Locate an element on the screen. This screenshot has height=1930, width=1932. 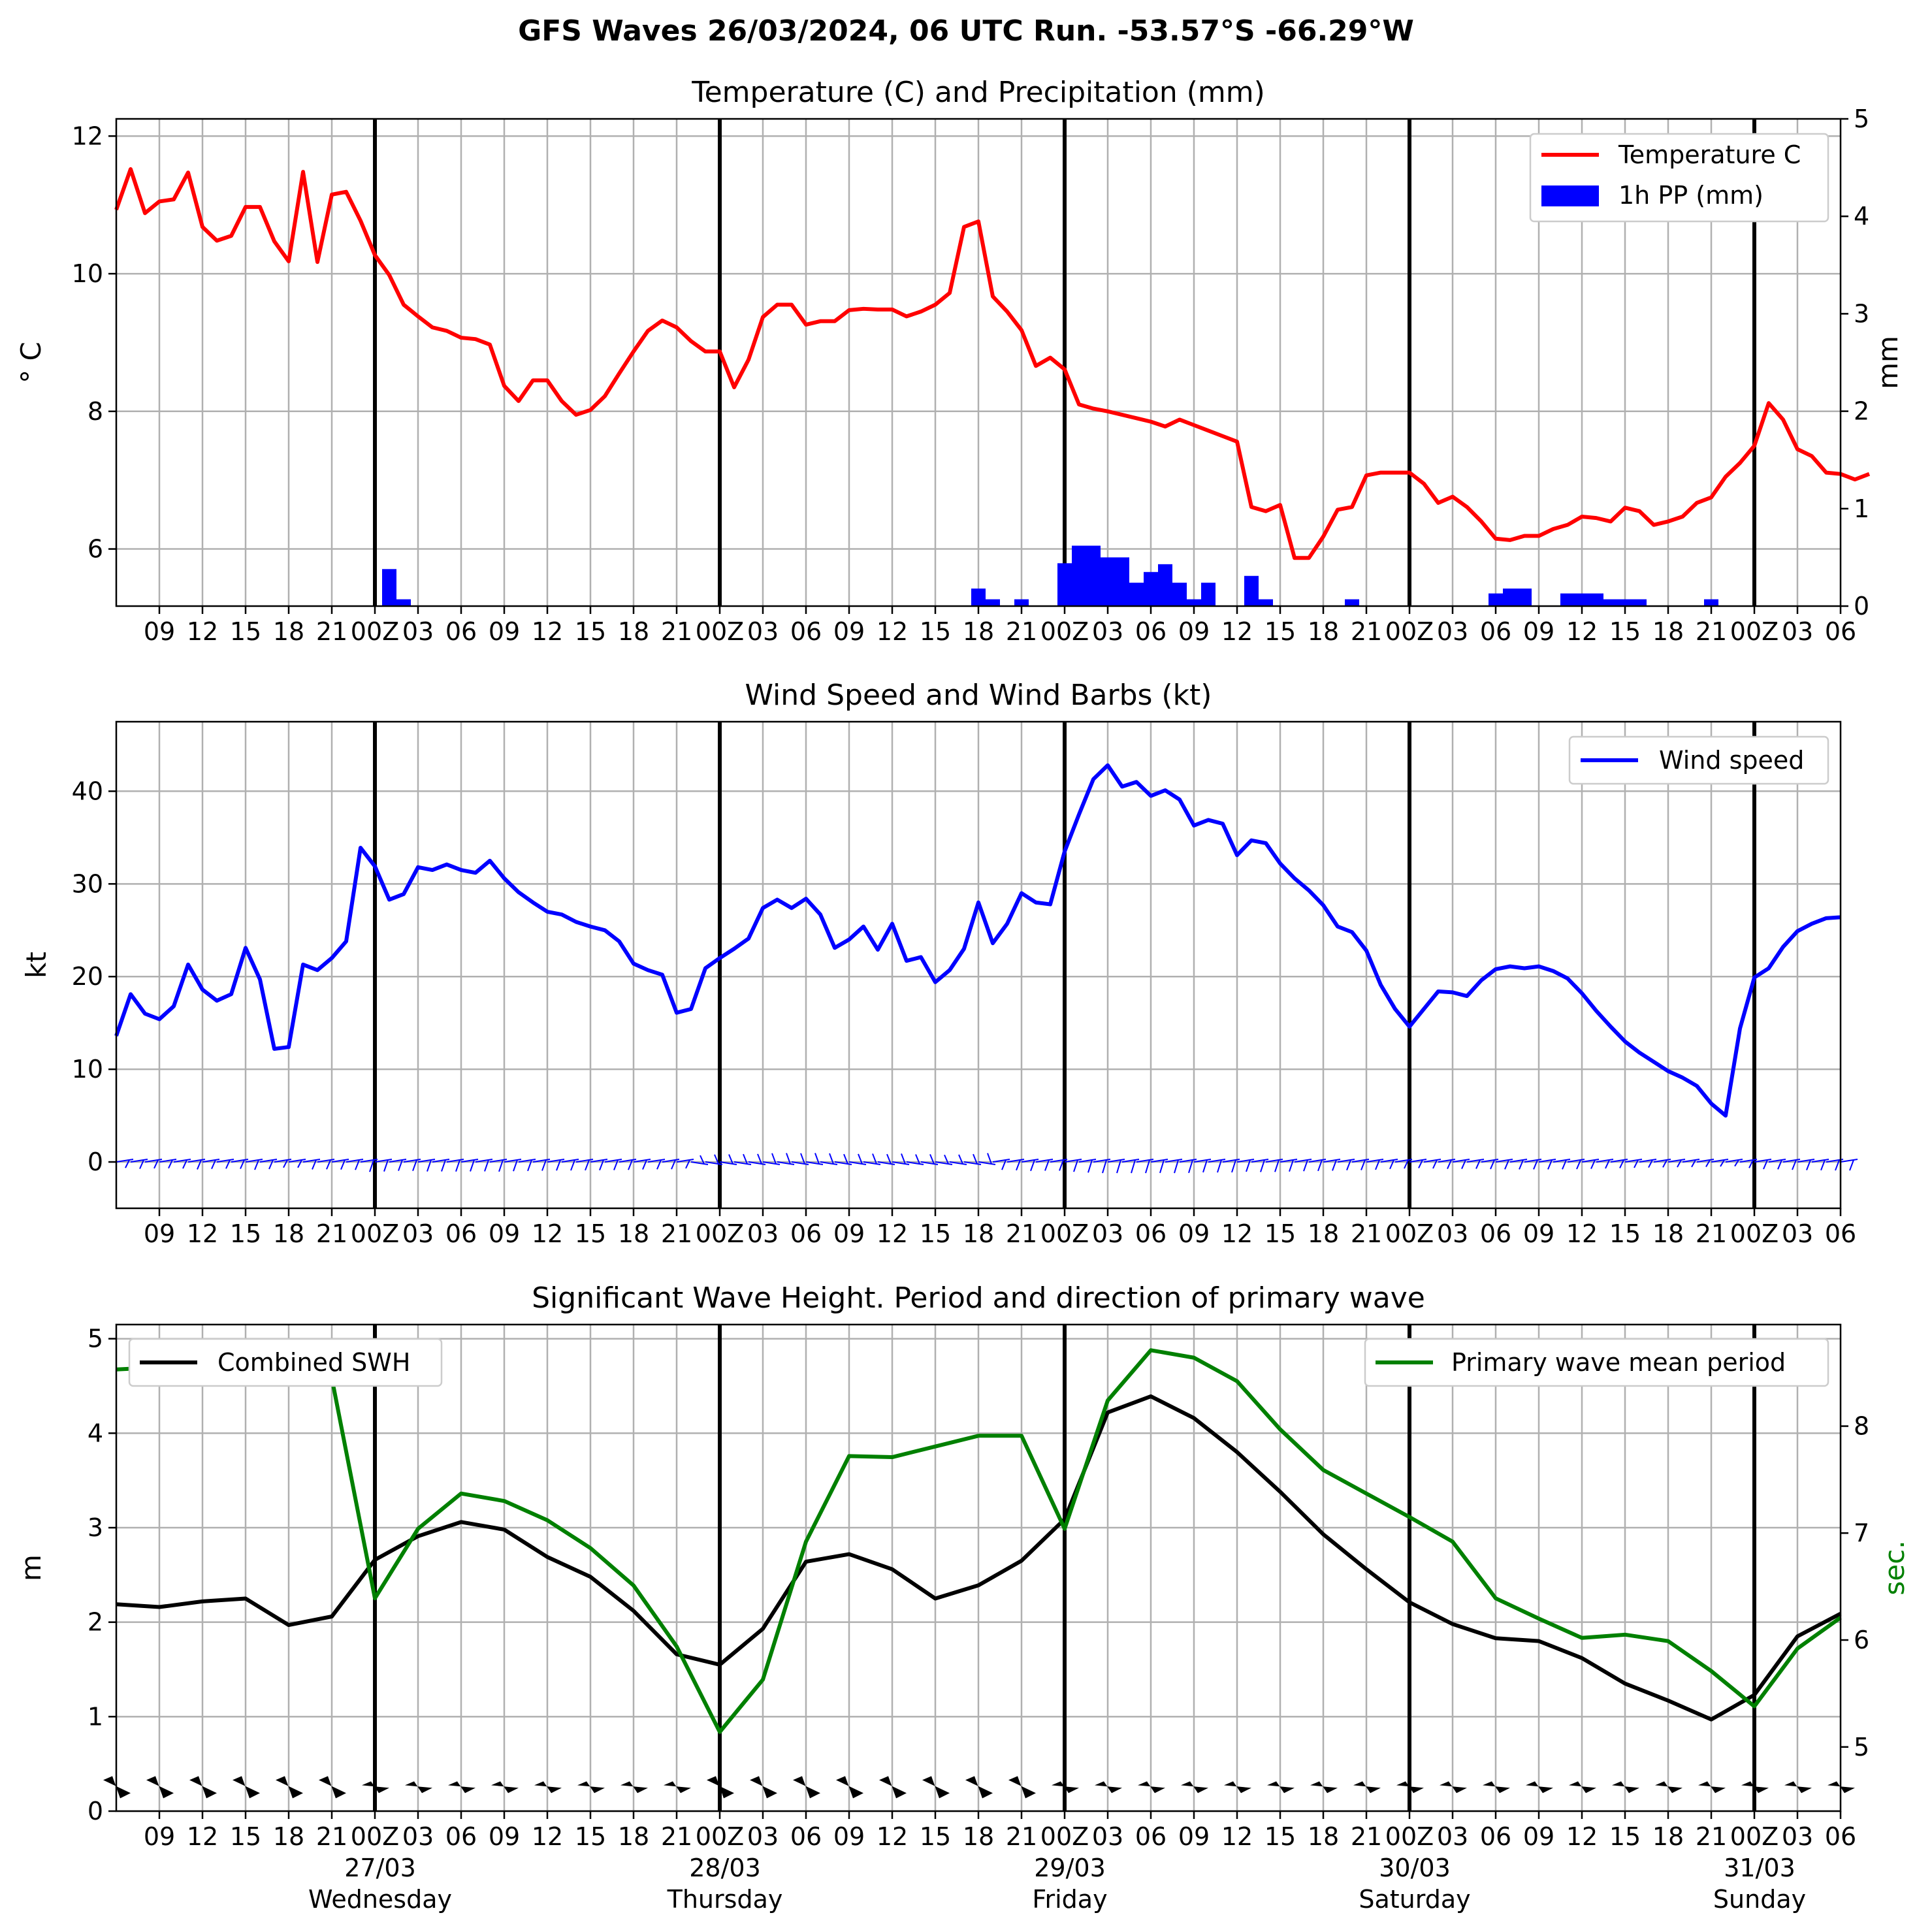
y-tick-label: 8 is located at coordinates (95, 411).